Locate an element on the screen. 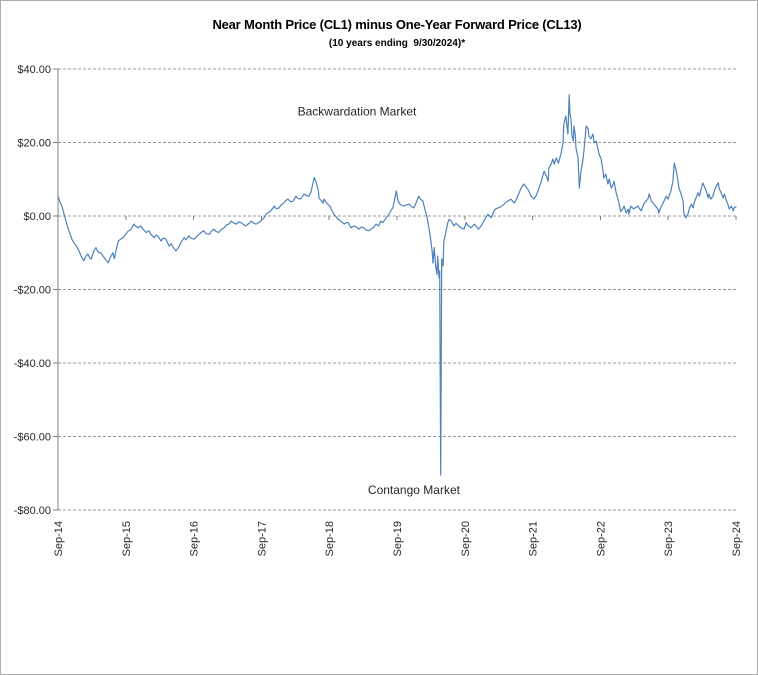  y-tick-label: -$80.00 is located at coordinates (32, 511).